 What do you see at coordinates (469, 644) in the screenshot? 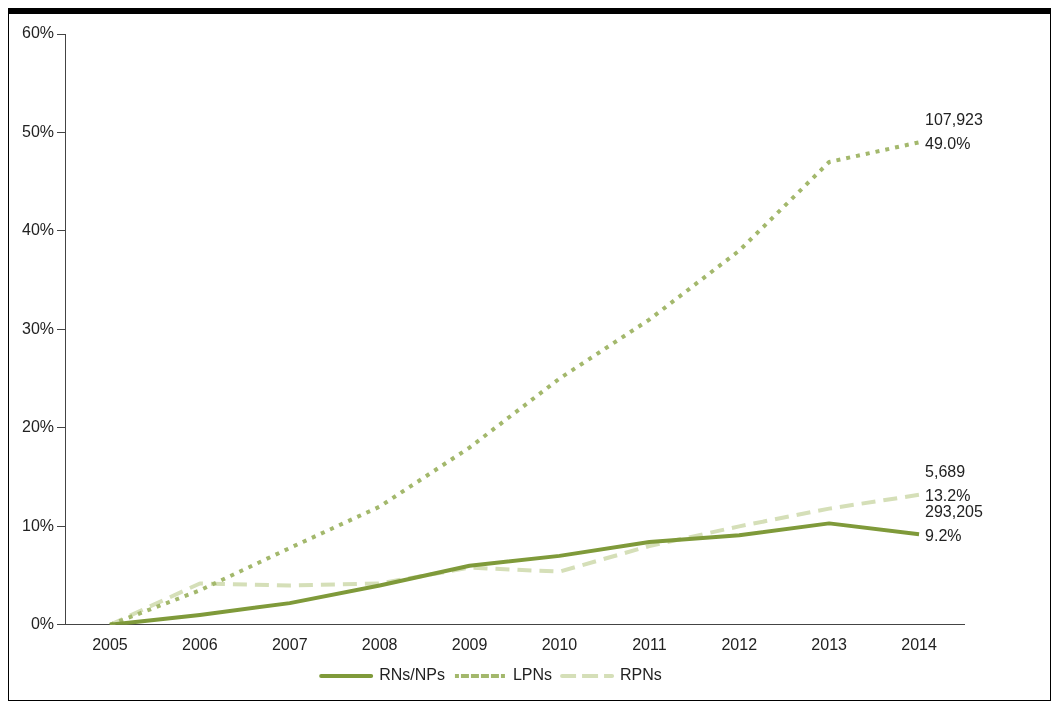
I see `x-tick-label: 2009` at bounding box center [469, 644].